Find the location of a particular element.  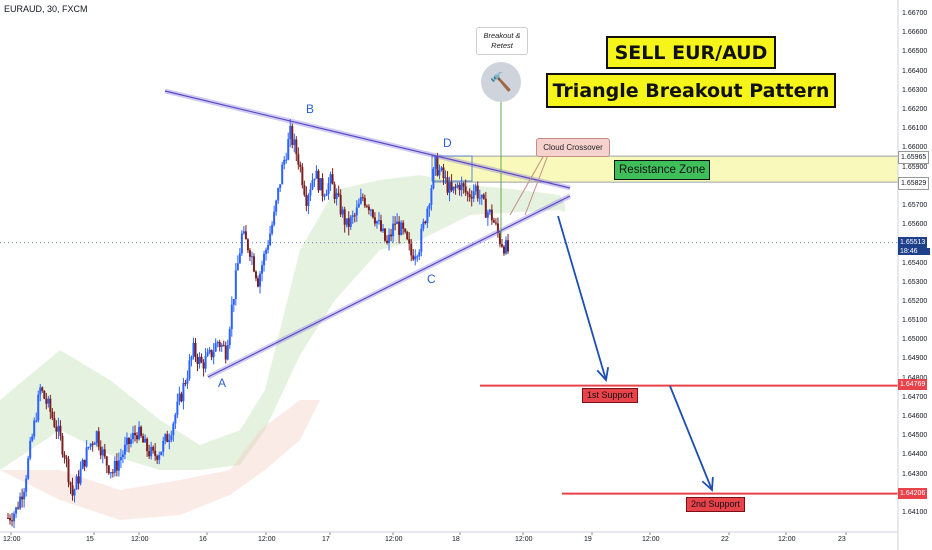

upper-trendline is located at coordinates (367, 139).